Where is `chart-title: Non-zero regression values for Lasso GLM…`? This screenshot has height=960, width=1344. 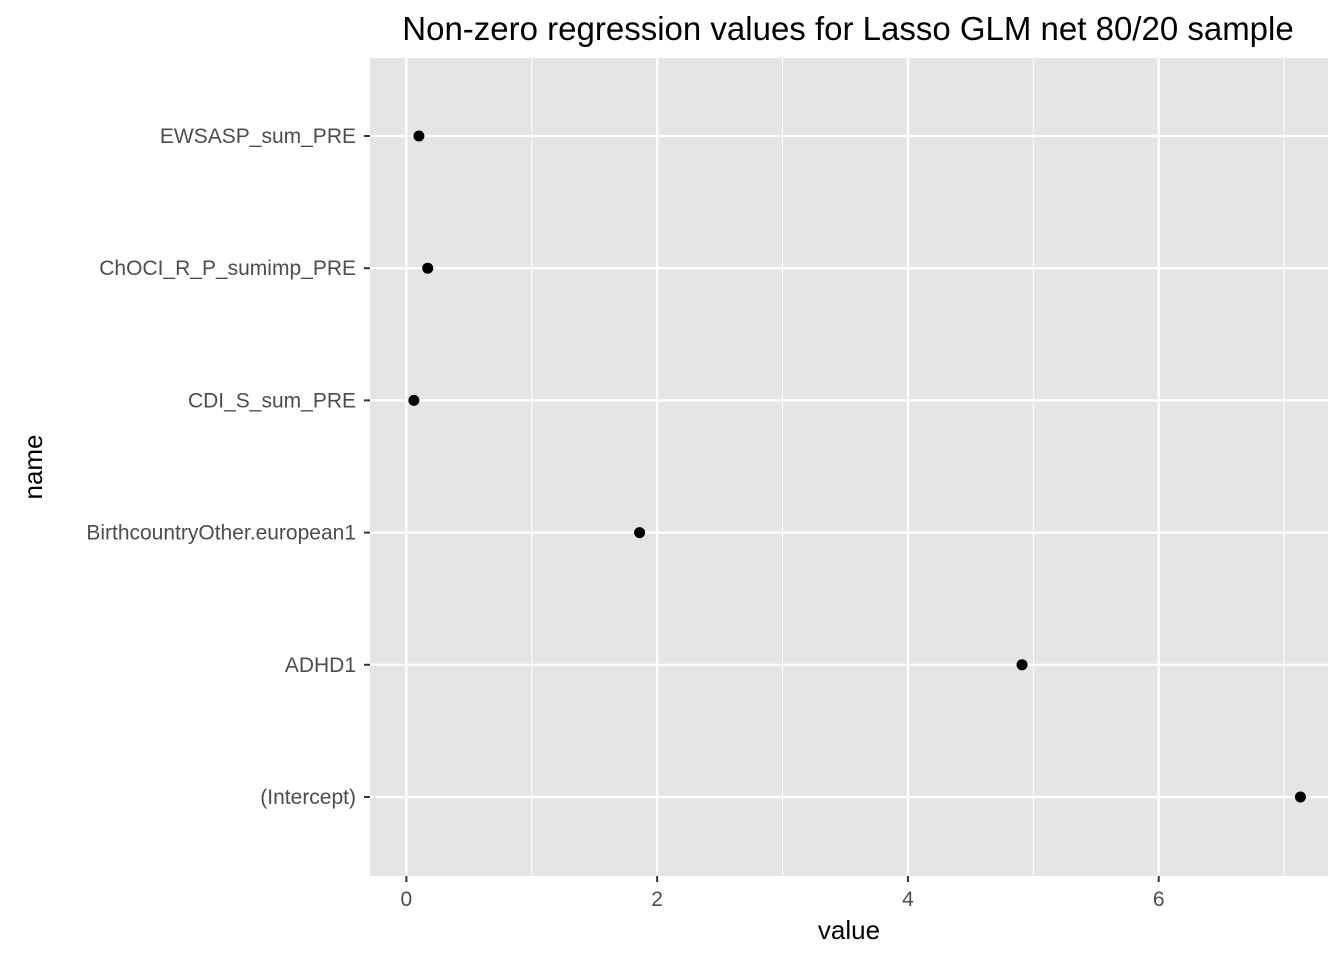 chart-title: Non-zero regression values for Lasso GLM… is located at coordinates (847, 28).